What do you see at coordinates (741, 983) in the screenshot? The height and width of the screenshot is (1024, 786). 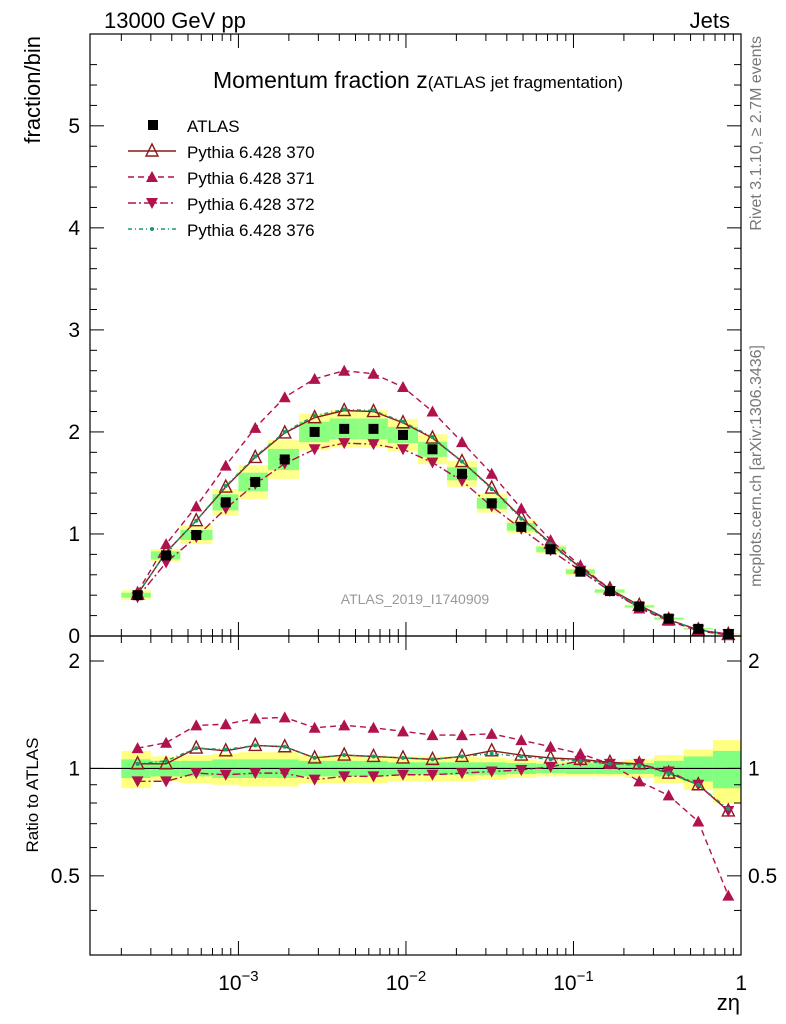 I see `x-tick-label: 1` at bounding box center [741, 983].